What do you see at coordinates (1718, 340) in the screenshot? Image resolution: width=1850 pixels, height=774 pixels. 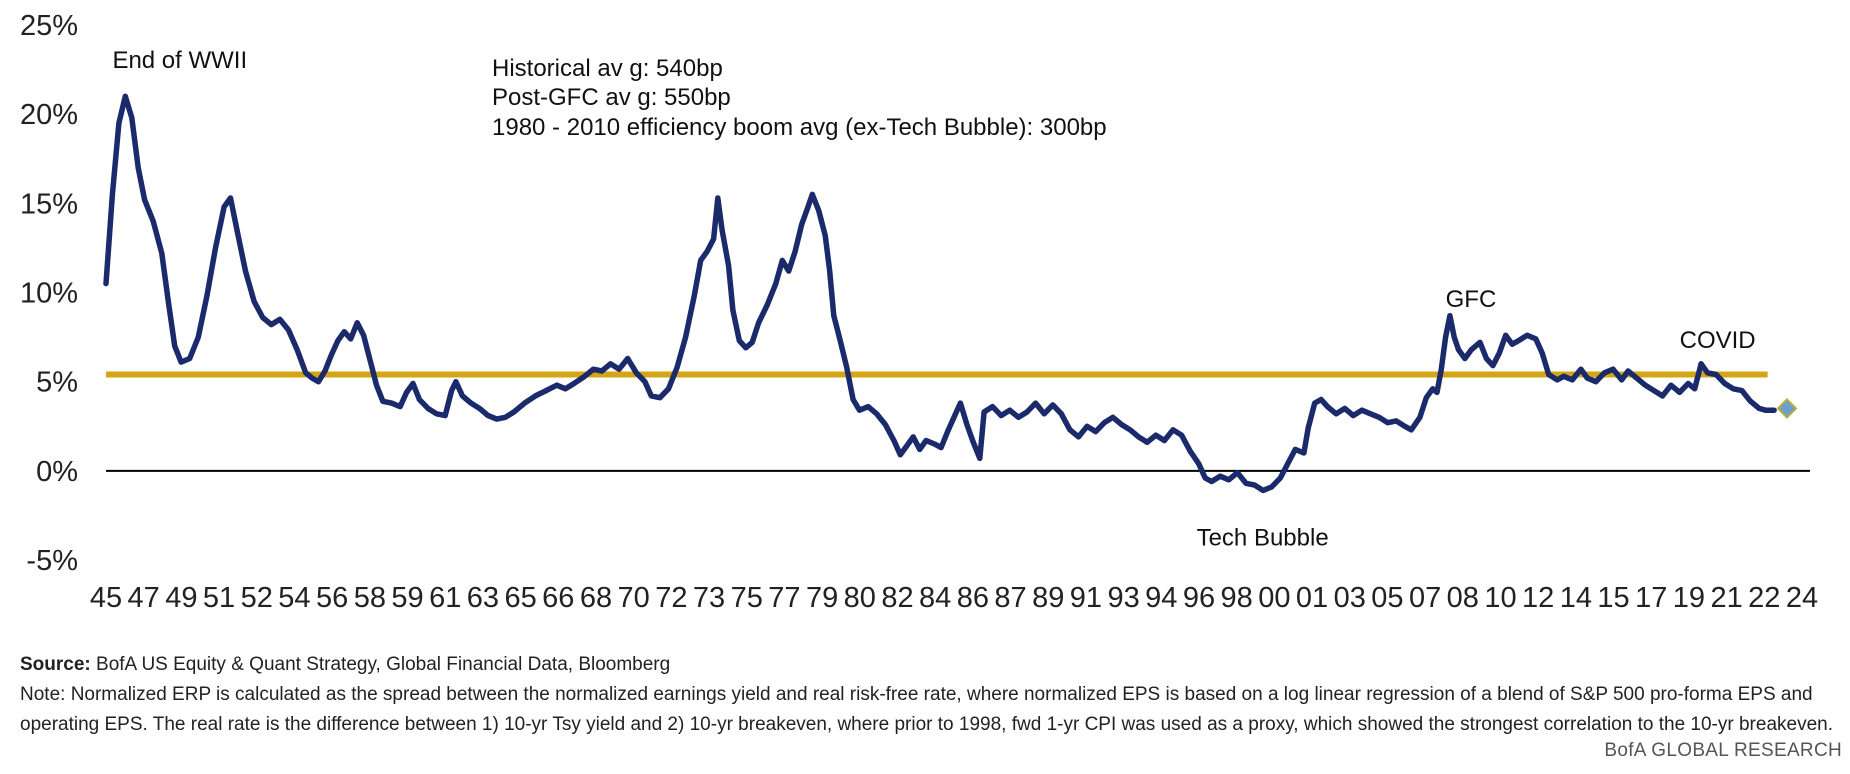 I see `annotation-label: COVID` at bounding box center [1718, 340].